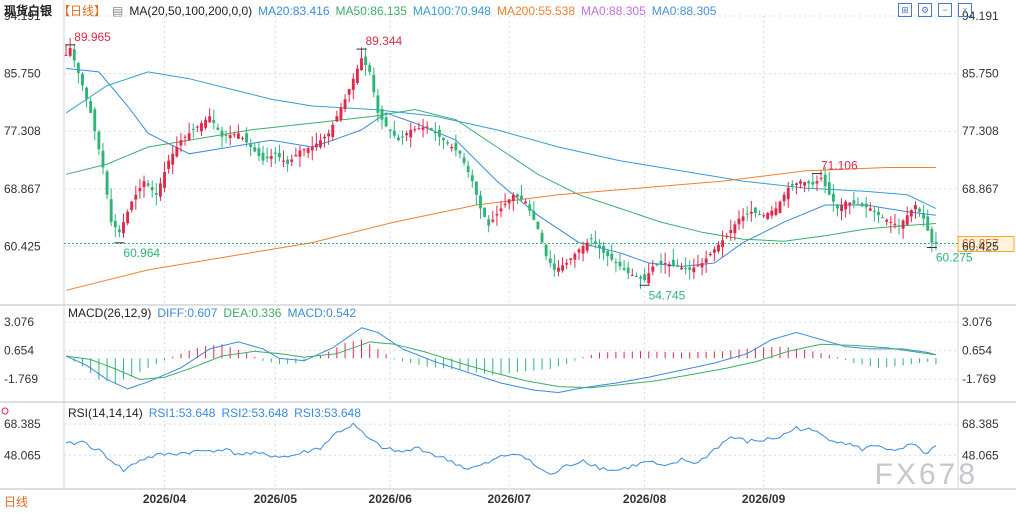  I want to click on rsi-layer, so click(501, 448).